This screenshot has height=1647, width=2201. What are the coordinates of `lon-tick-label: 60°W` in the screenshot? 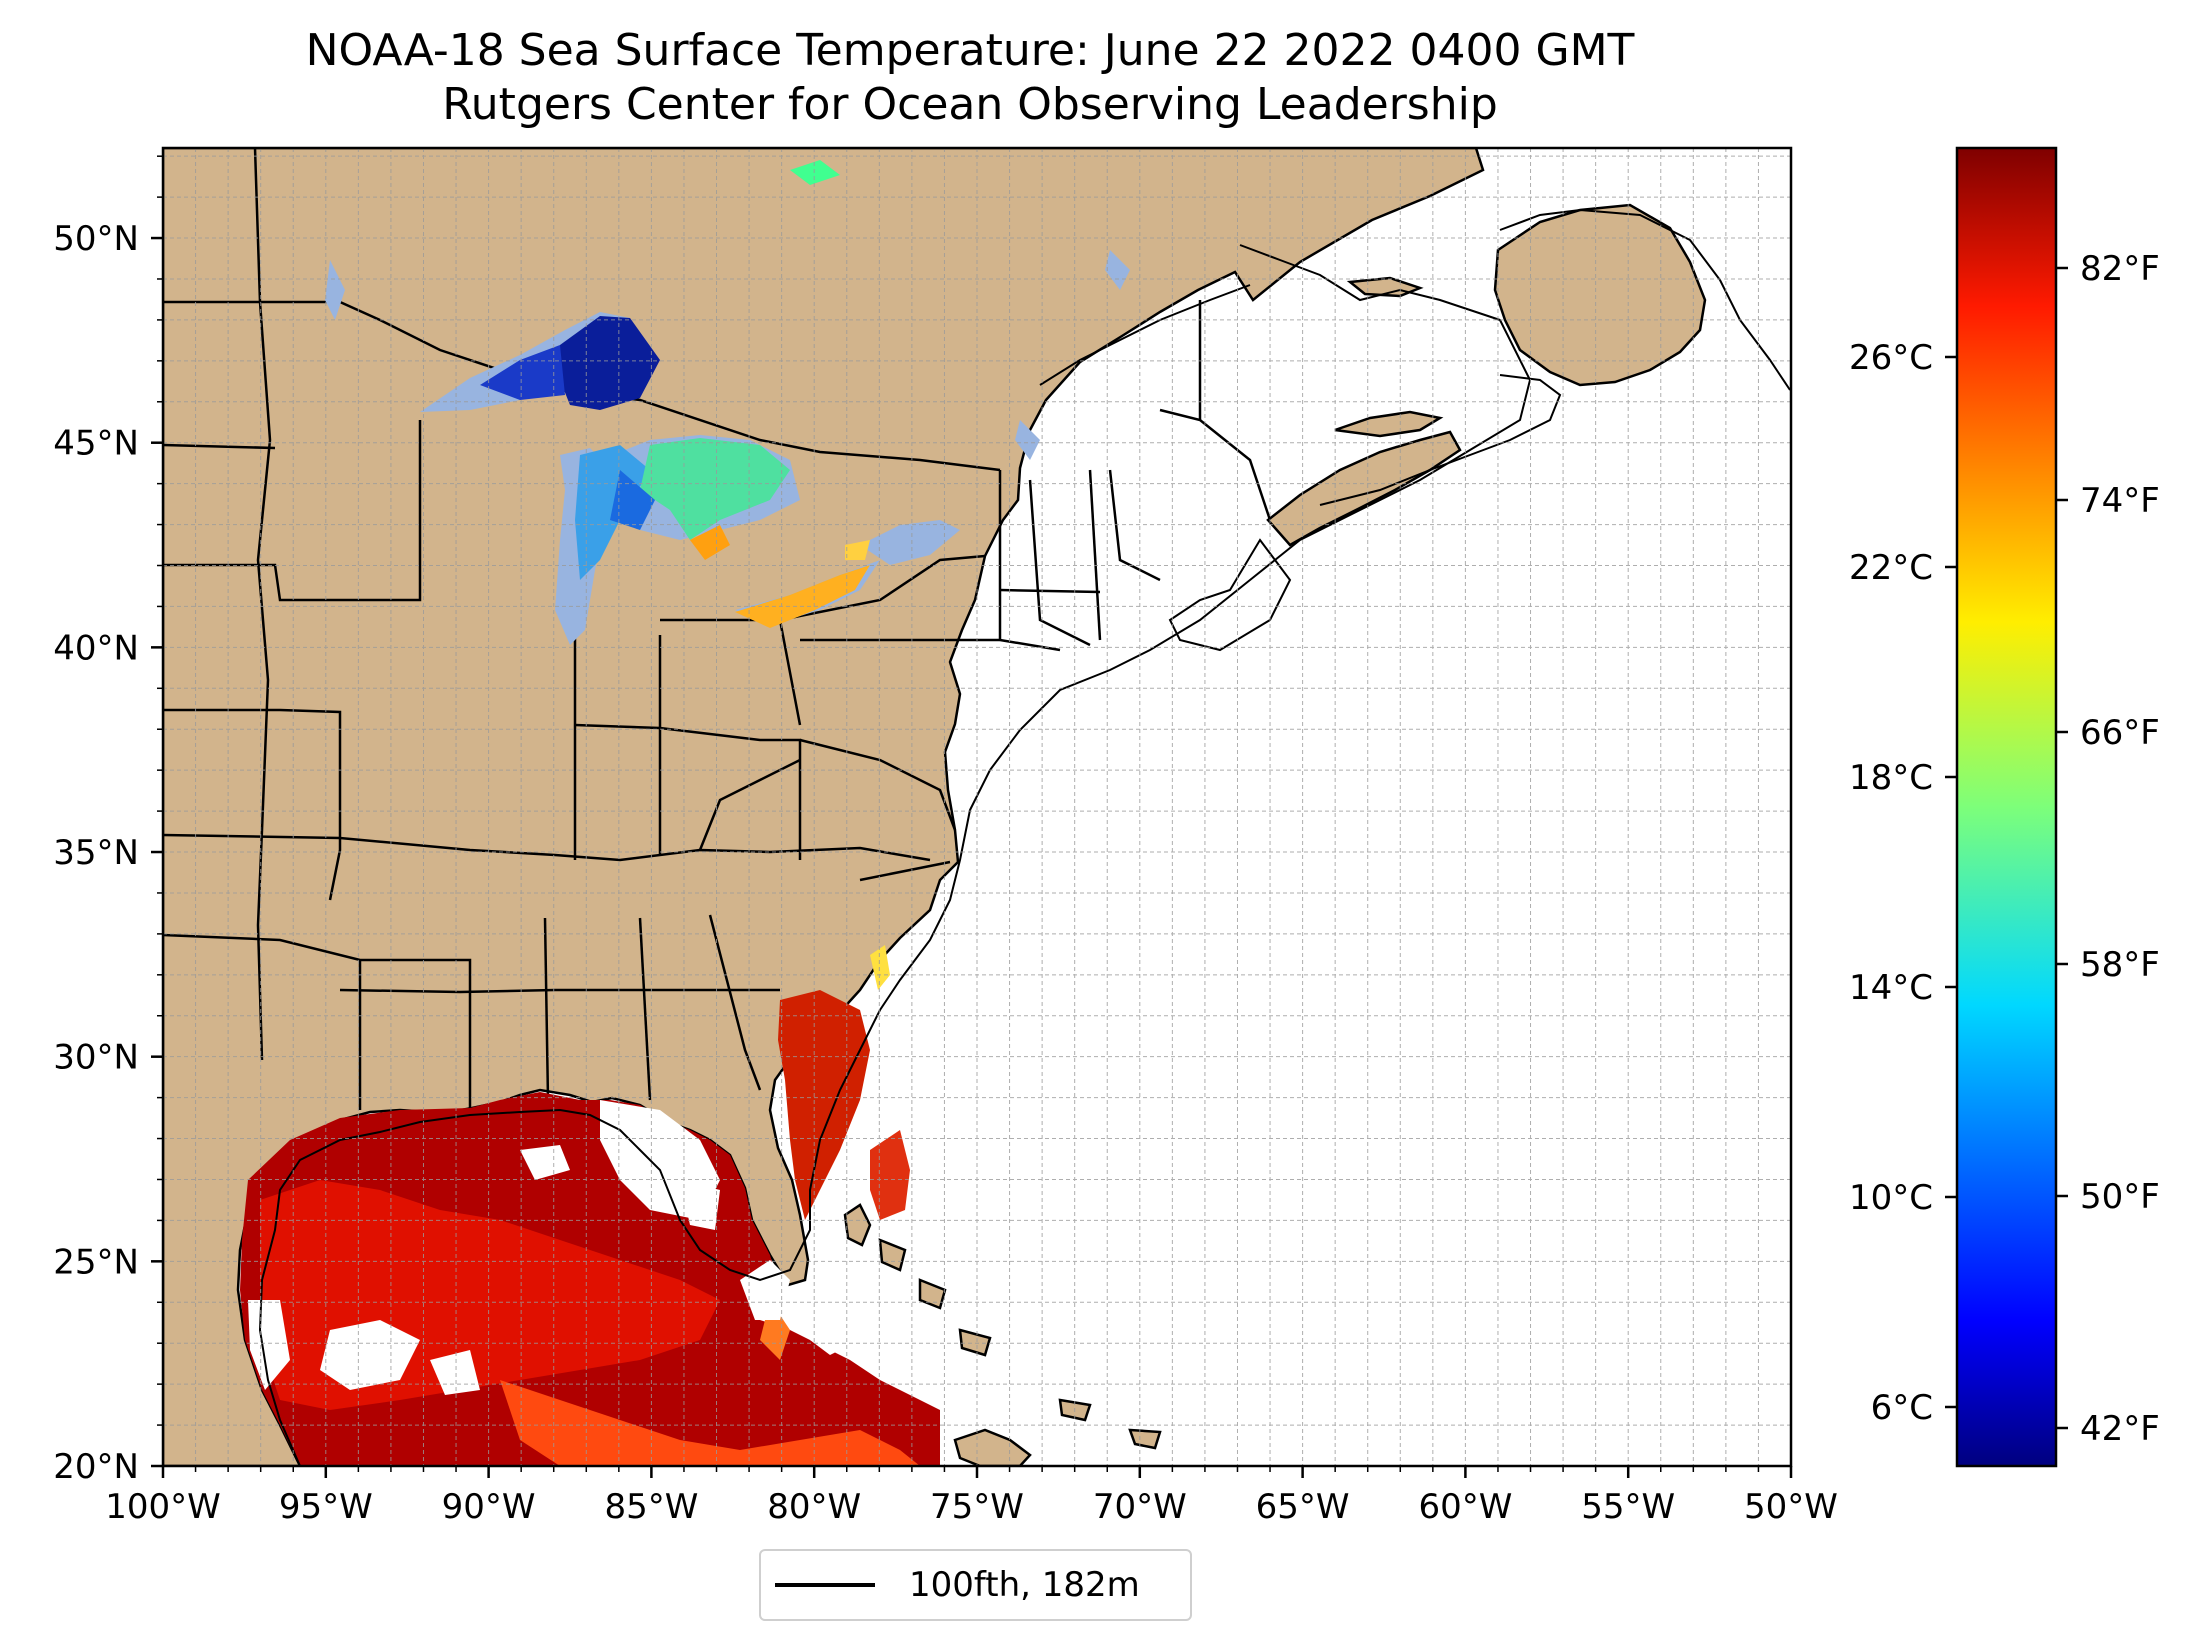 It's located at (1465, 1507).